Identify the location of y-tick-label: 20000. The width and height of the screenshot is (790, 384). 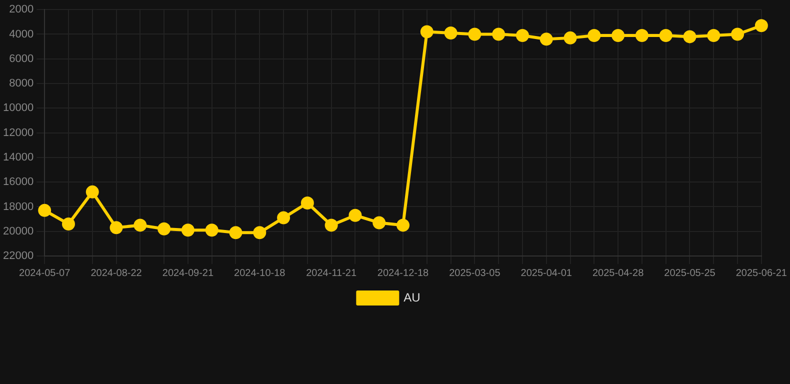
(18, 231).